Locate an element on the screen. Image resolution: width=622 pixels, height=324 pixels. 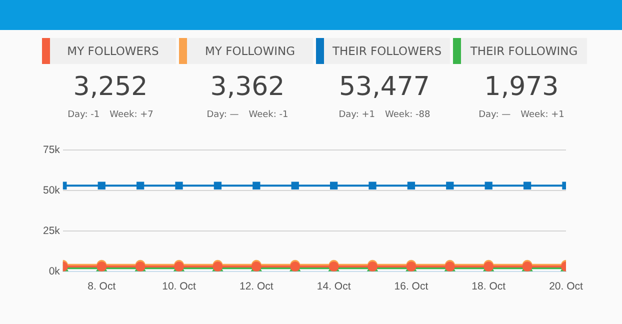
text: Day: +1 is located at coordinates (356, 115).